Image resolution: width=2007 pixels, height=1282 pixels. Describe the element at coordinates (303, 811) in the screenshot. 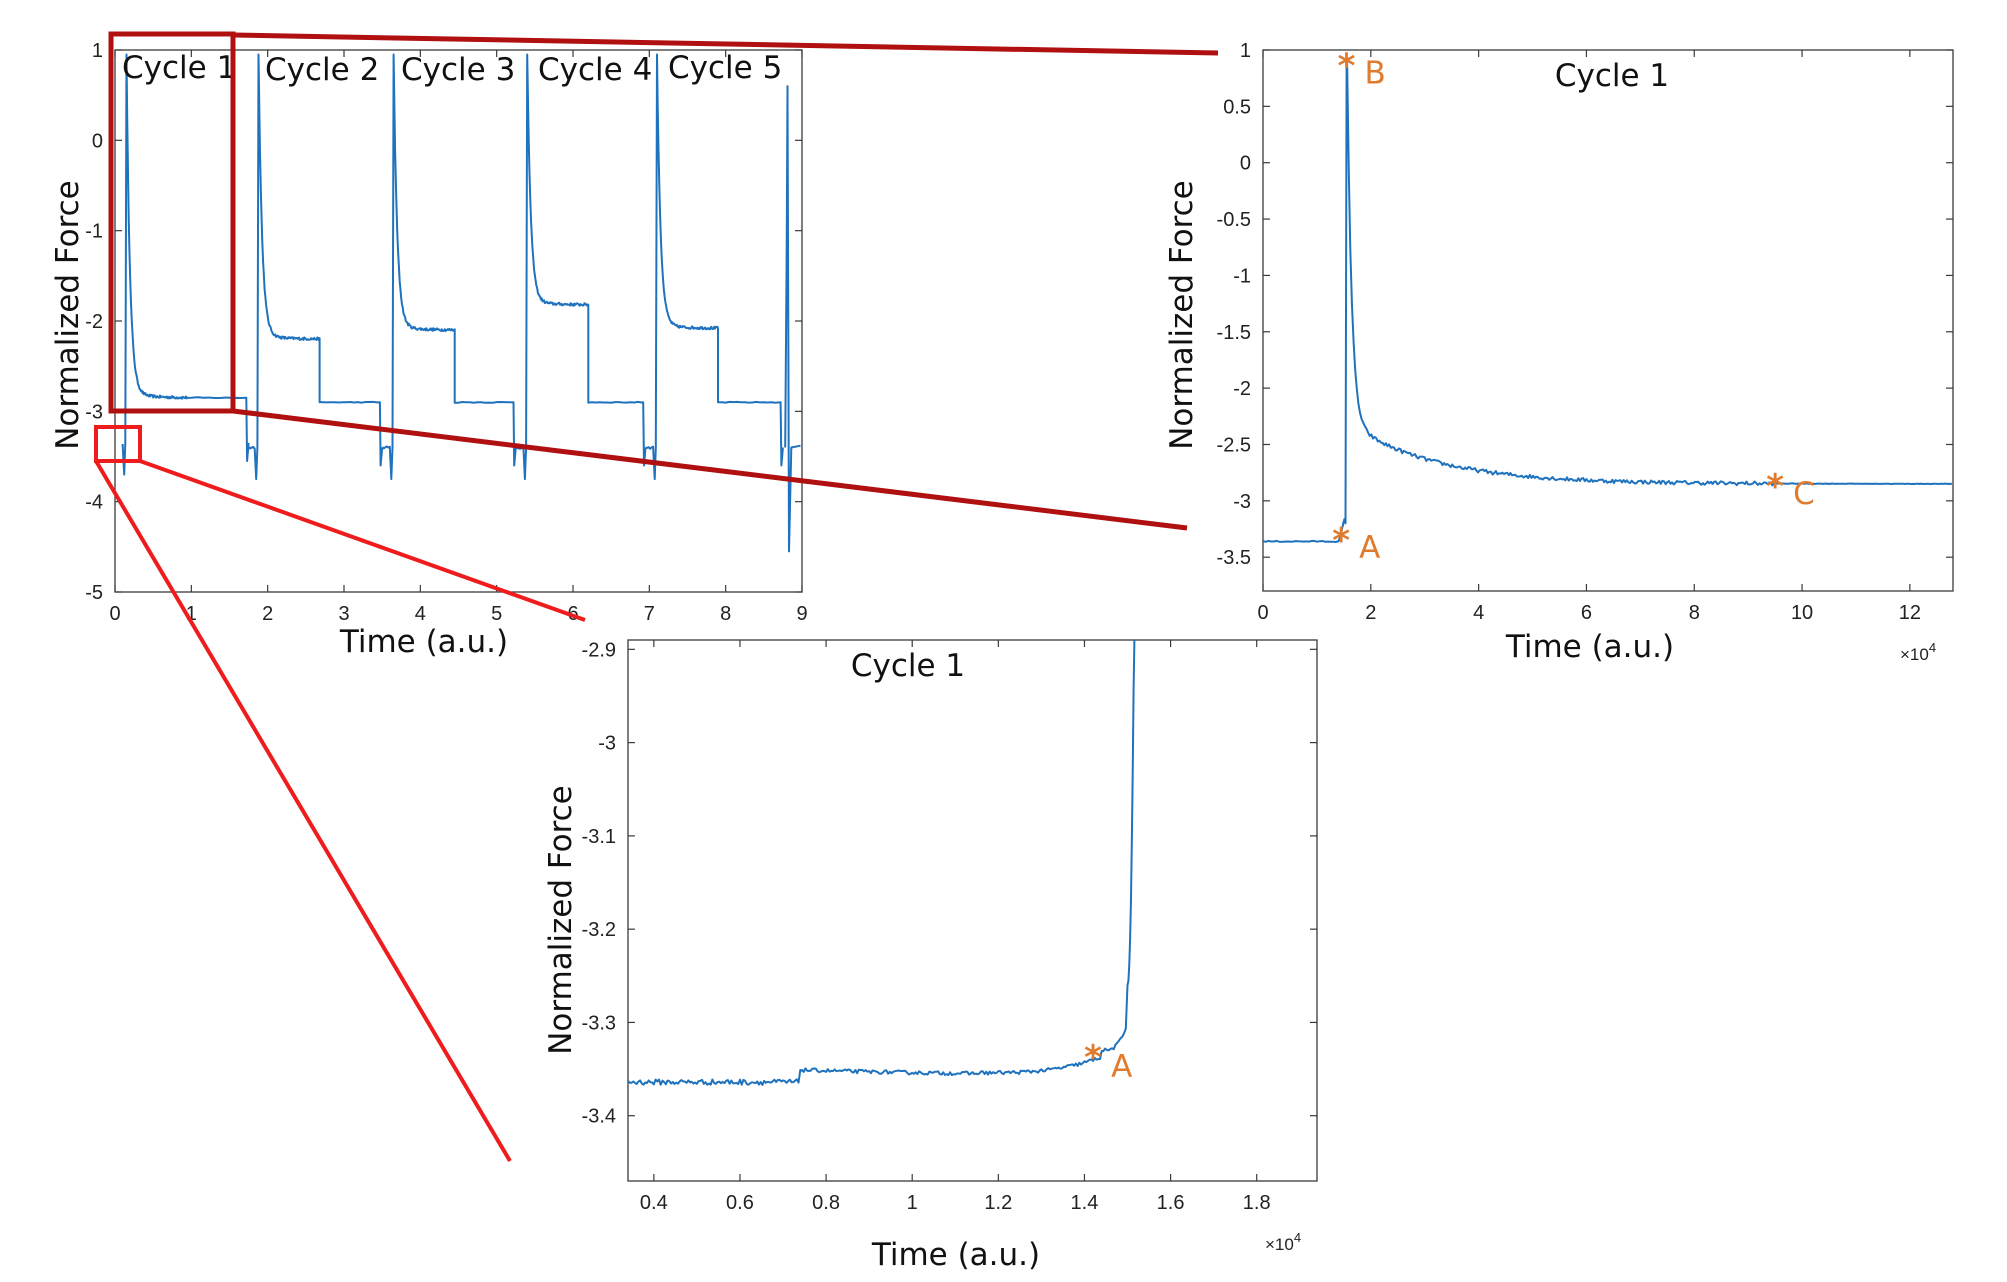

I see `zoom-connector-lower` at that location.